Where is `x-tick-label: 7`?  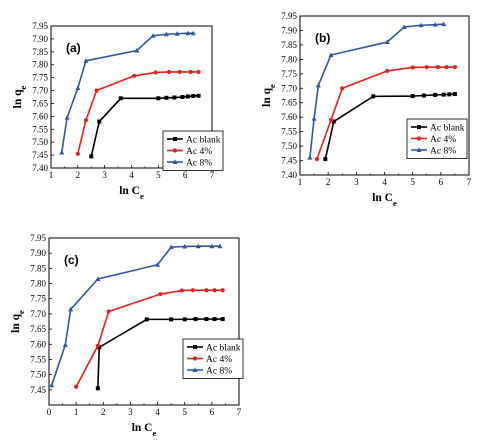
x-tick-label: 7 is located at coordinates (469, 182).